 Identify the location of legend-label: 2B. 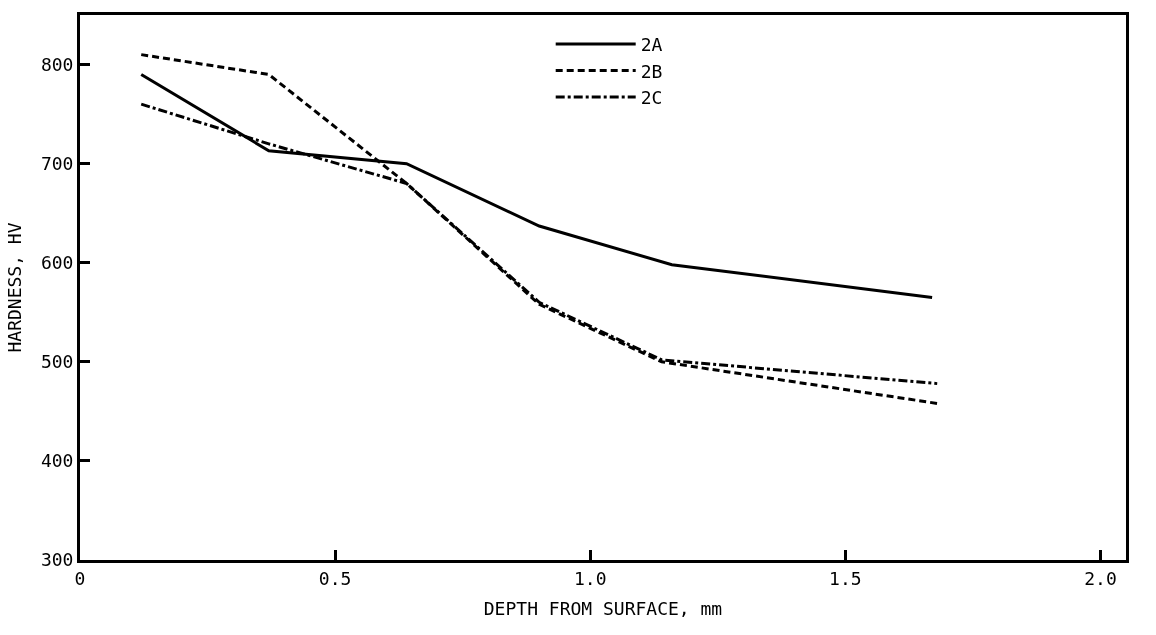
(651, 71).